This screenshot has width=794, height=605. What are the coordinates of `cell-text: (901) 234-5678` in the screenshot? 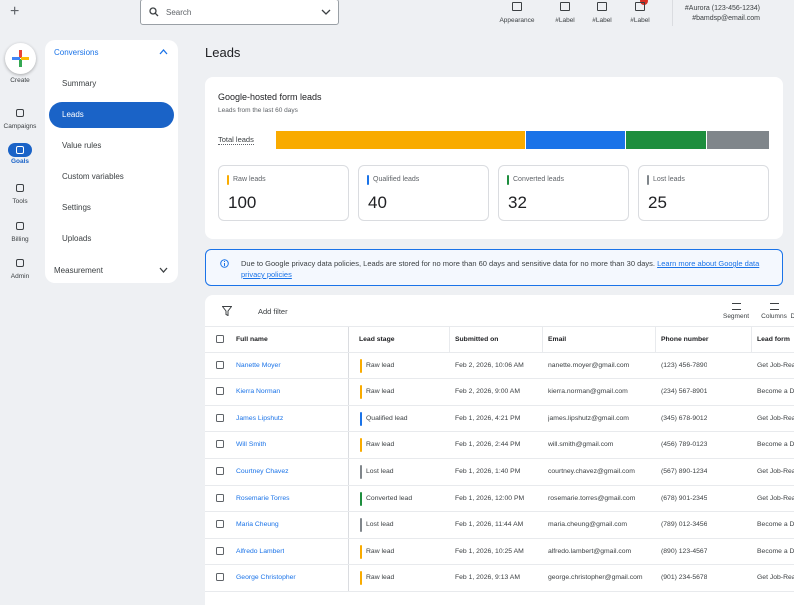 It's located at (684, 578).